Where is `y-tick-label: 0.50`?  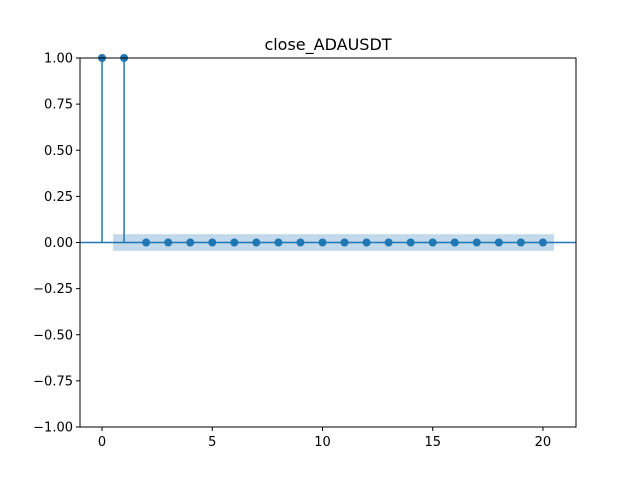 y-tick-label: 0.50 is located at coordinates (58, 151).